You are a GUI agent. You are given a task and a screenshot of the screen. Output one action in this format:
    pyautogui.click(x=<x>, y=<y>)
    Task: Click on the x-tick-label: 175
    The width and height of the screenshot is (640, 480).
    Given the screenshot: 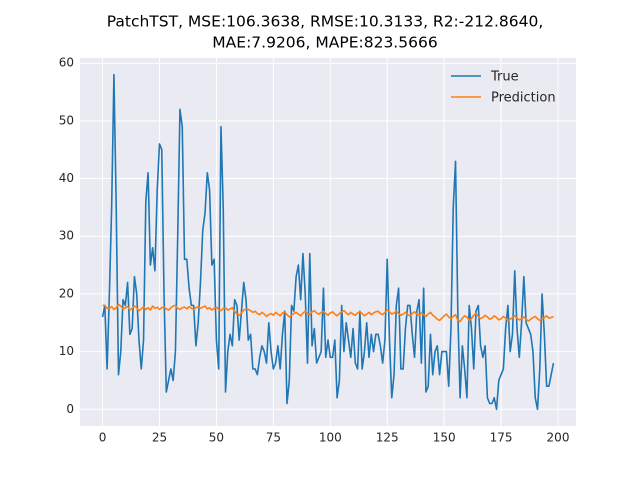 What is the action you would take?
    pyautogui.click(x=501, y=438)
    